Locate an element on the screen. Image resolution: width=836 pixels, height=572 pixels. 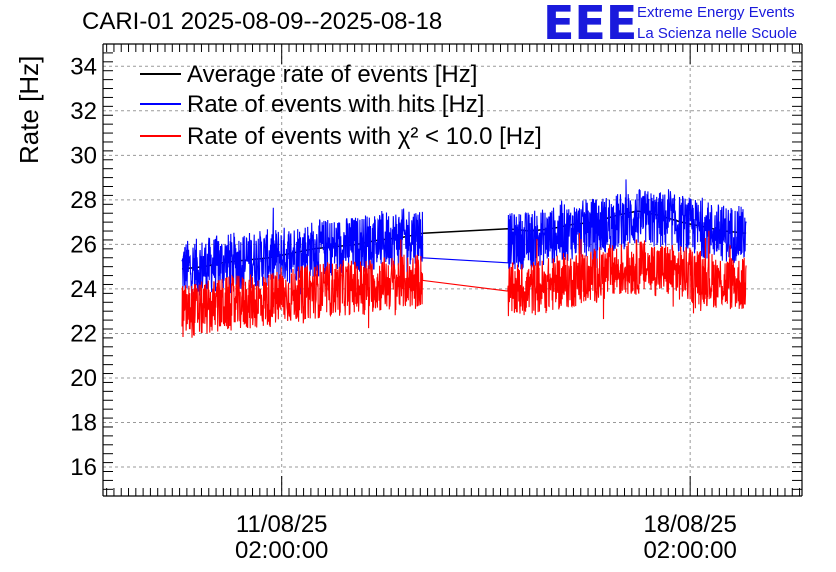
legend-entry-1: Rate of events with hits [Hz] is located at coordinates (335, 104).